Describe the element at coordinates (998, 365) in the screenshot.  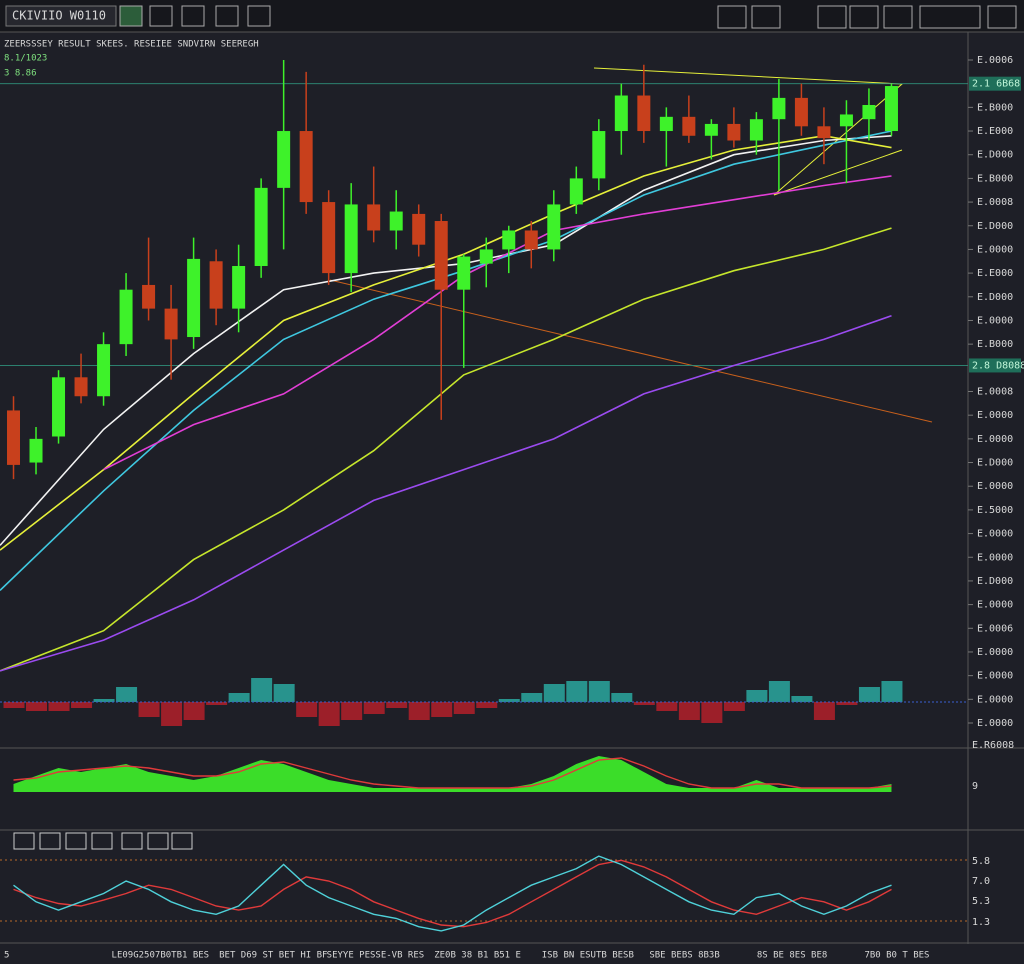
I see `price-tag-label: 2.8 D8088` at that location.